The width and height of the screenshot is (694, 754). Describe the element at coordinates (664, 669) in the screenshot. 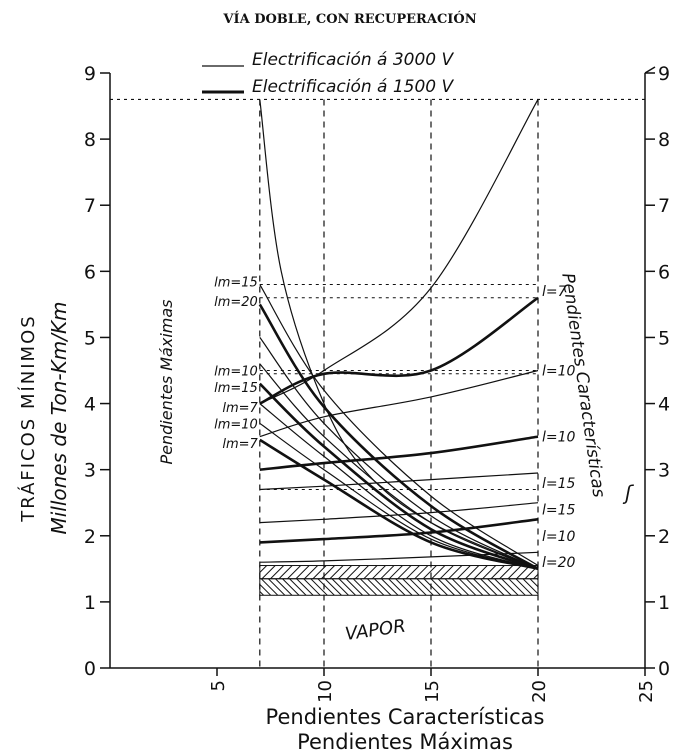

I see `y-tick-label-right-0: 0` at that location.